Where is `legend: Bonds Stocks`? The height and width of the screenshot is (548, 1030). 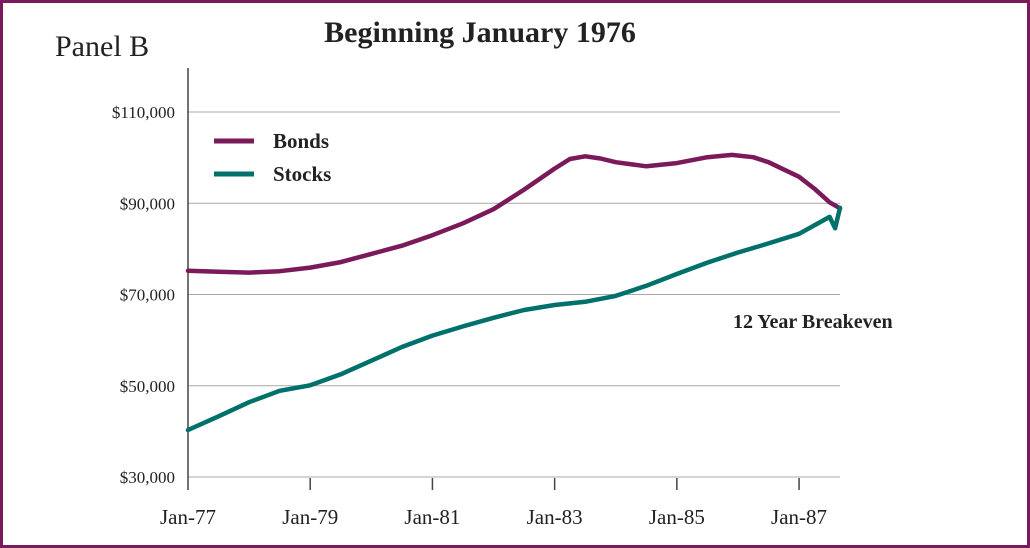 legend: Bonds Stocks is located at coordinates (272, 157).